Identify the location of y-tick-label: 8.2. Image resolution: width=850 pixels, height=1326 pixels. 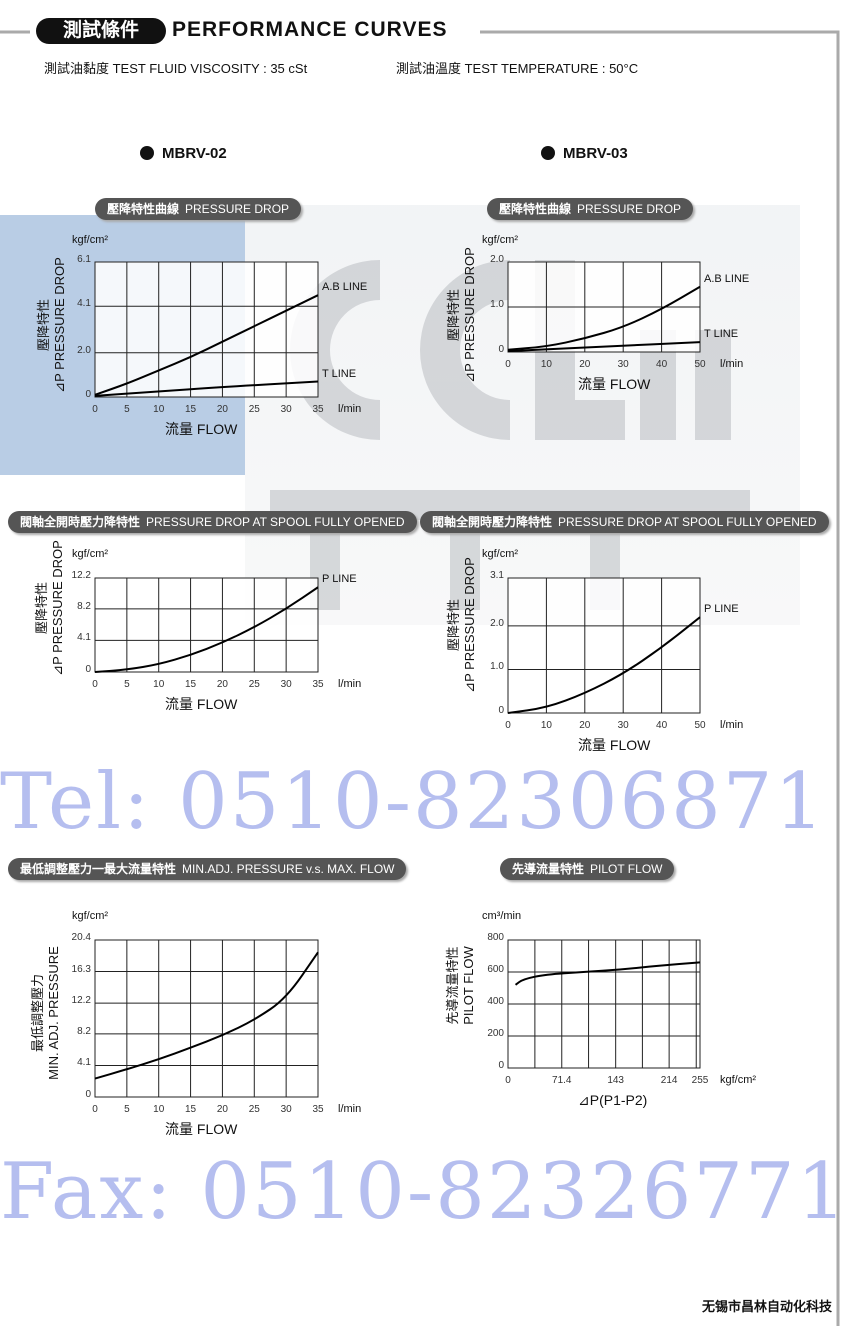
(84, 606).